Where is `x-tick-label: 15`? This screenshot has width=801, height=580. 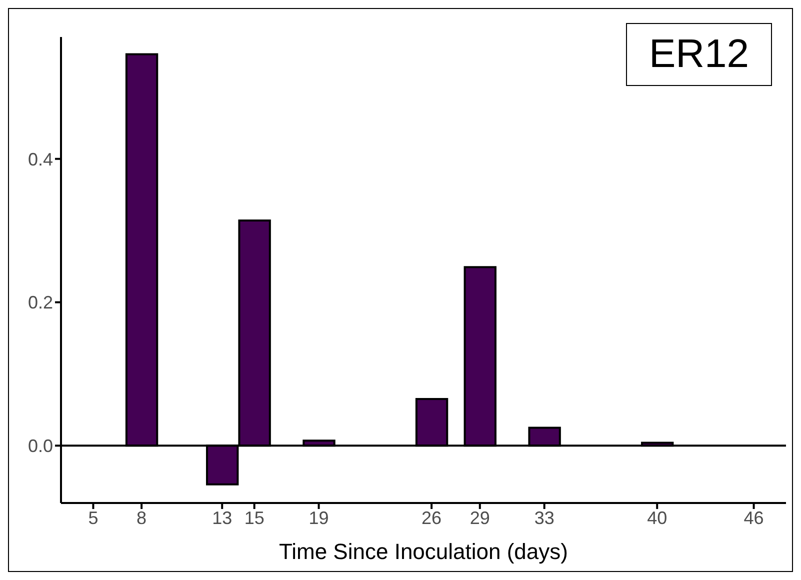
x-tick-label: 15 is located at coordinates (254, 518).